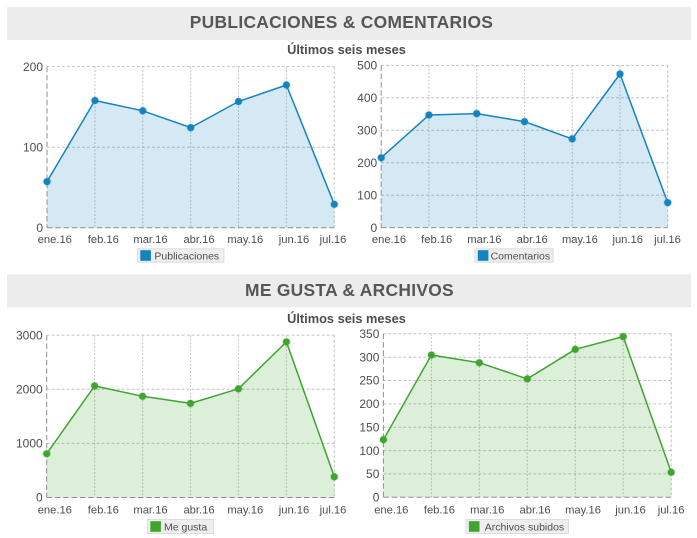 The height and width of the screenshot is (538, 697). I want to click on svg-text: 50, so click(373, 474).